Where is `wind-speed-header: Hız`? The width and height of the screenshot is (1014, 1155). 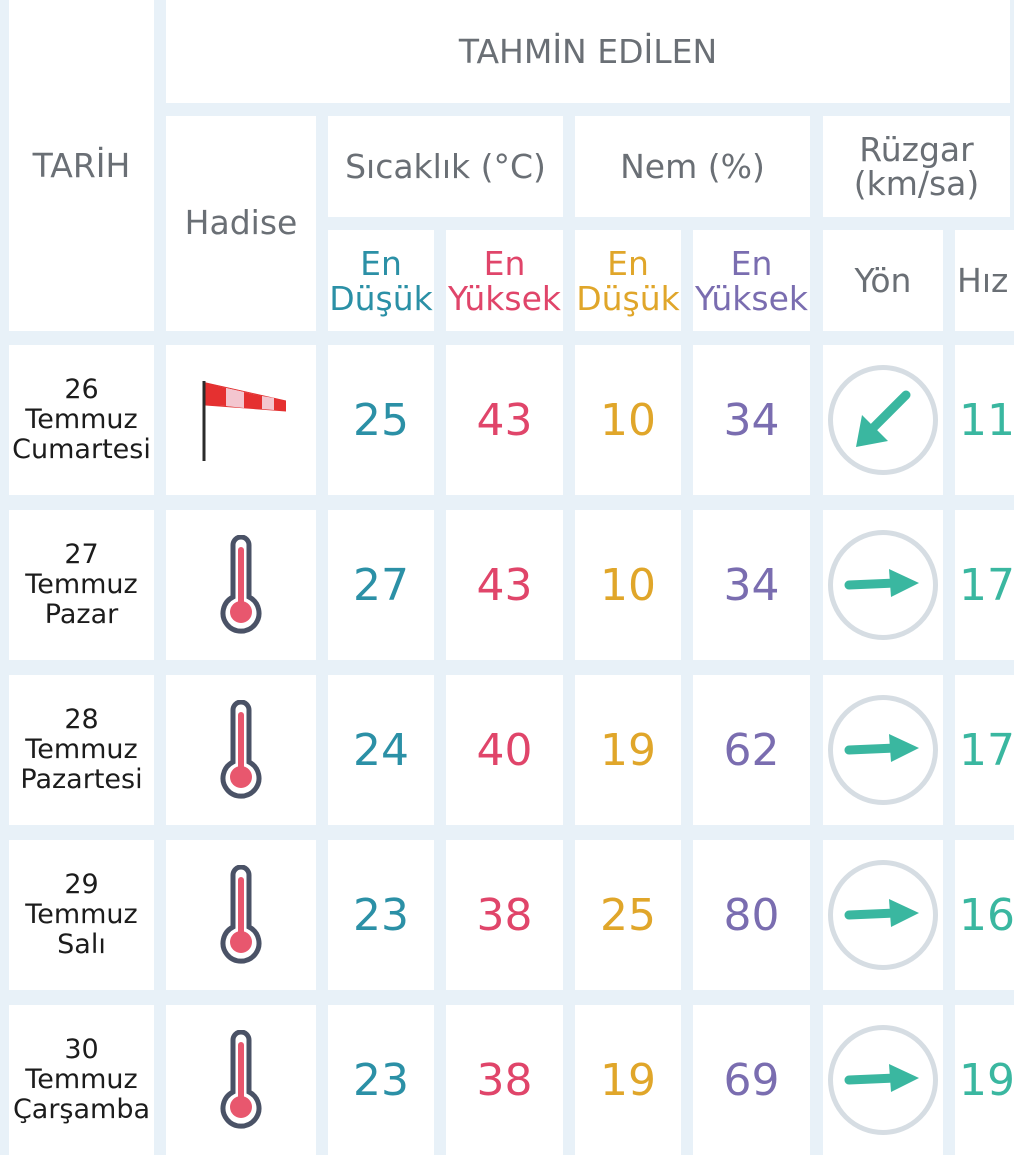
wind-speed-header: Hız is located at coordinates (984, 280).